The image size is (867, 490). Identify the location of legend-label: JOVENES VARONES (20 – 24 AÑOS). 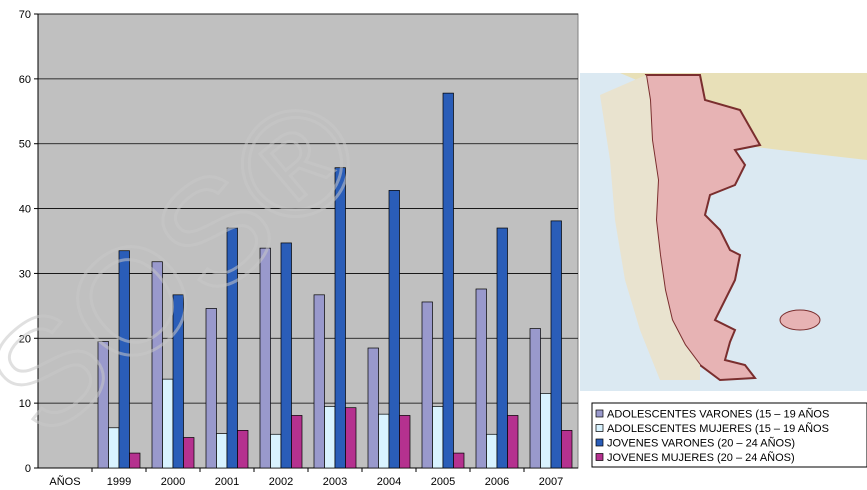
(701, 443).